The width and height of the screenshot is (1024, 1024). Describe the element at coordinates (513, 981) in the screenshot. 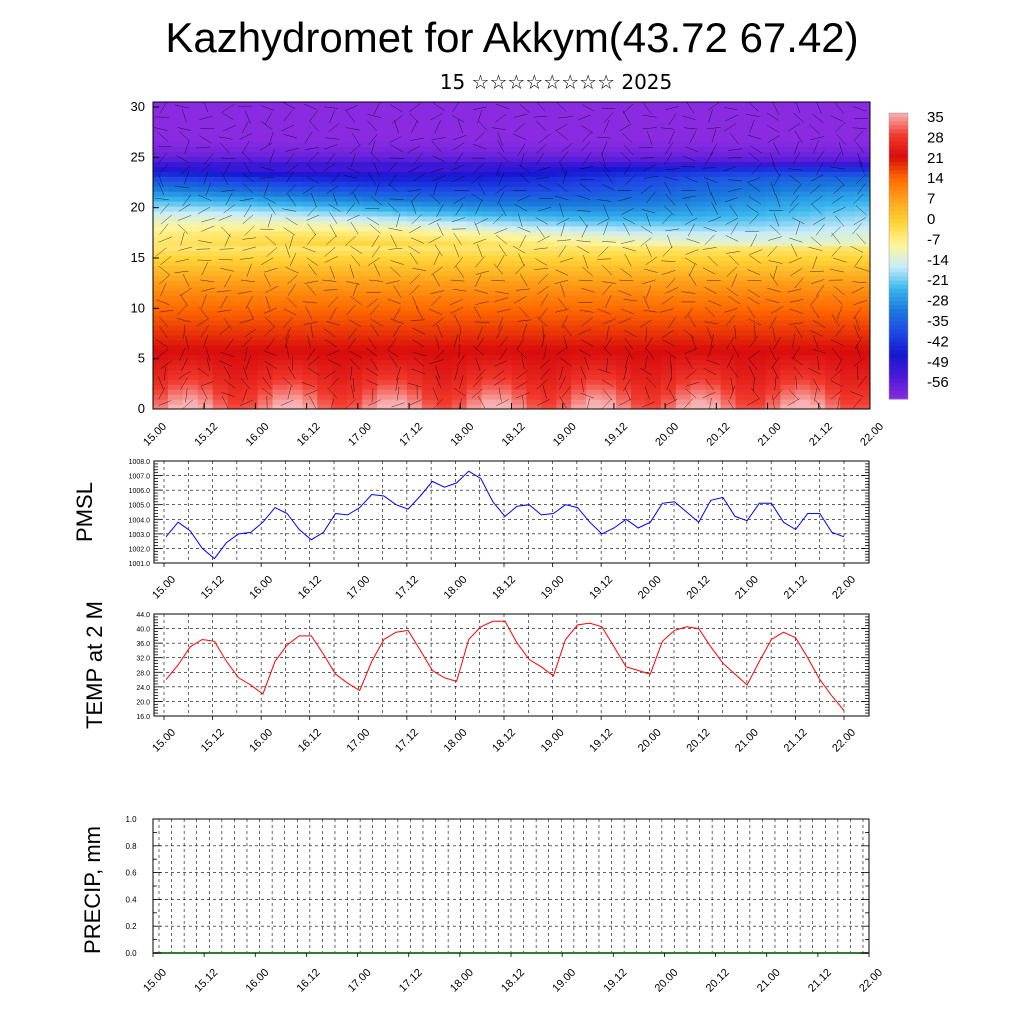

I see `x-tick-label: 18.12` at that location.